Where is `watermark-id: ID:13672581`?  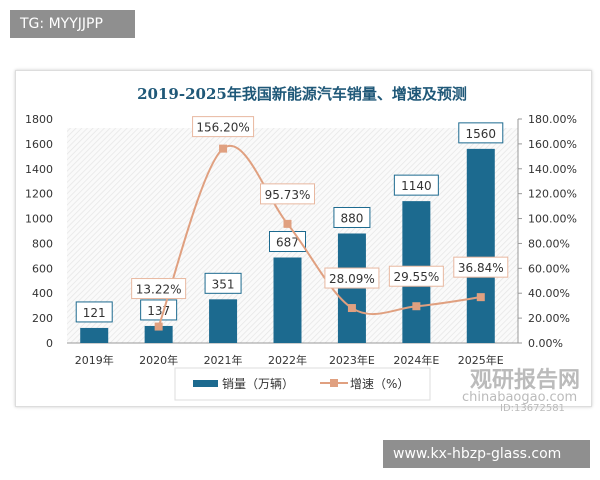 watermark-id: ID:13672581 is located at coordinates (532, 408).